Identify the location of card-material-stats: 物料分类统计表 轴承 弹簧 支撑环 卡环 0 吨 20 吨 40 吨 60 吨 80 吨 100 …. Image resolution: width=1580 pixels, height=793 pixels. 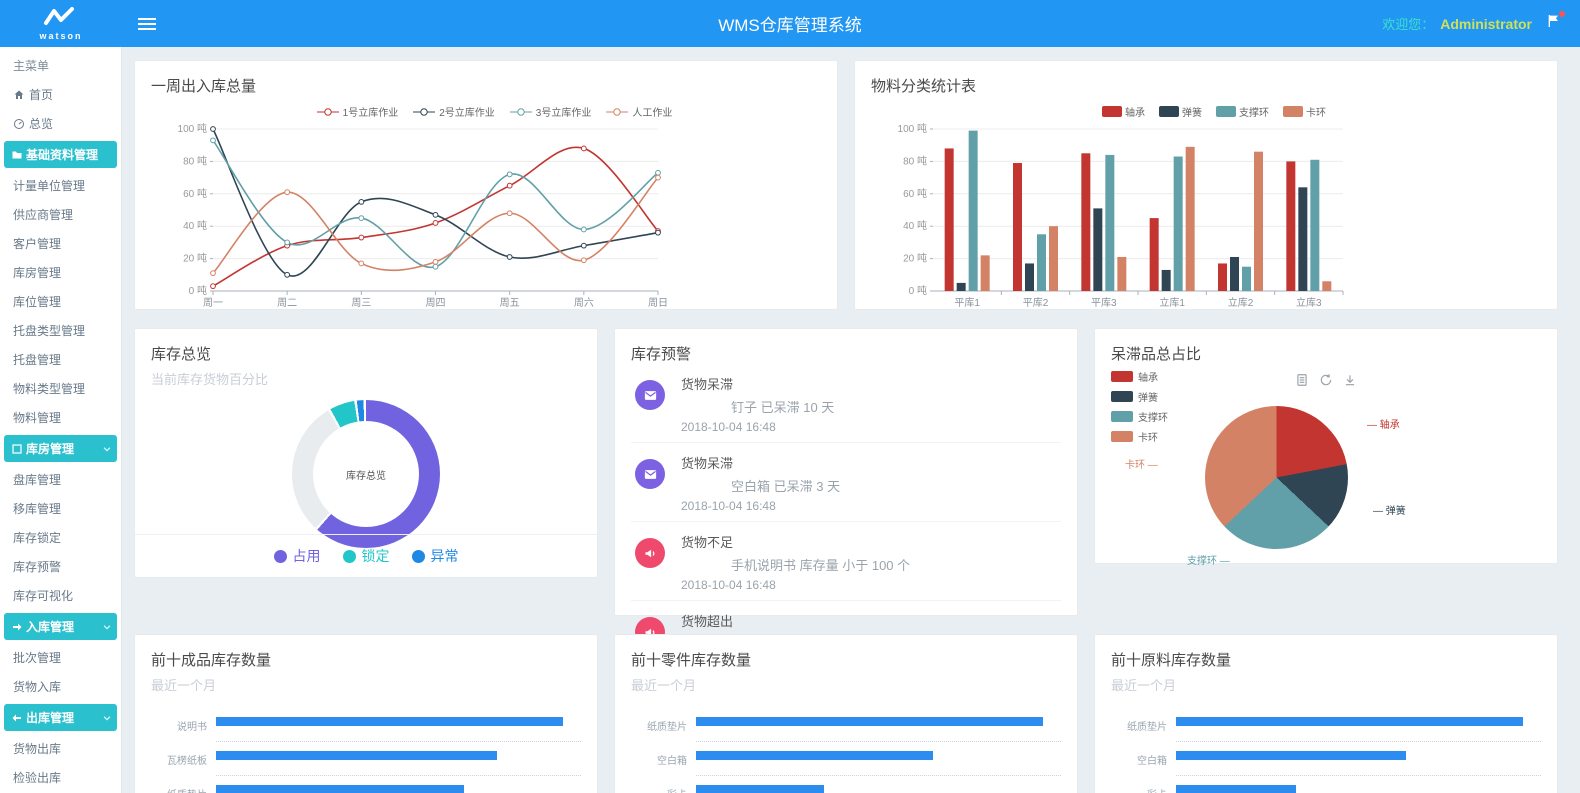
(1206, 185).